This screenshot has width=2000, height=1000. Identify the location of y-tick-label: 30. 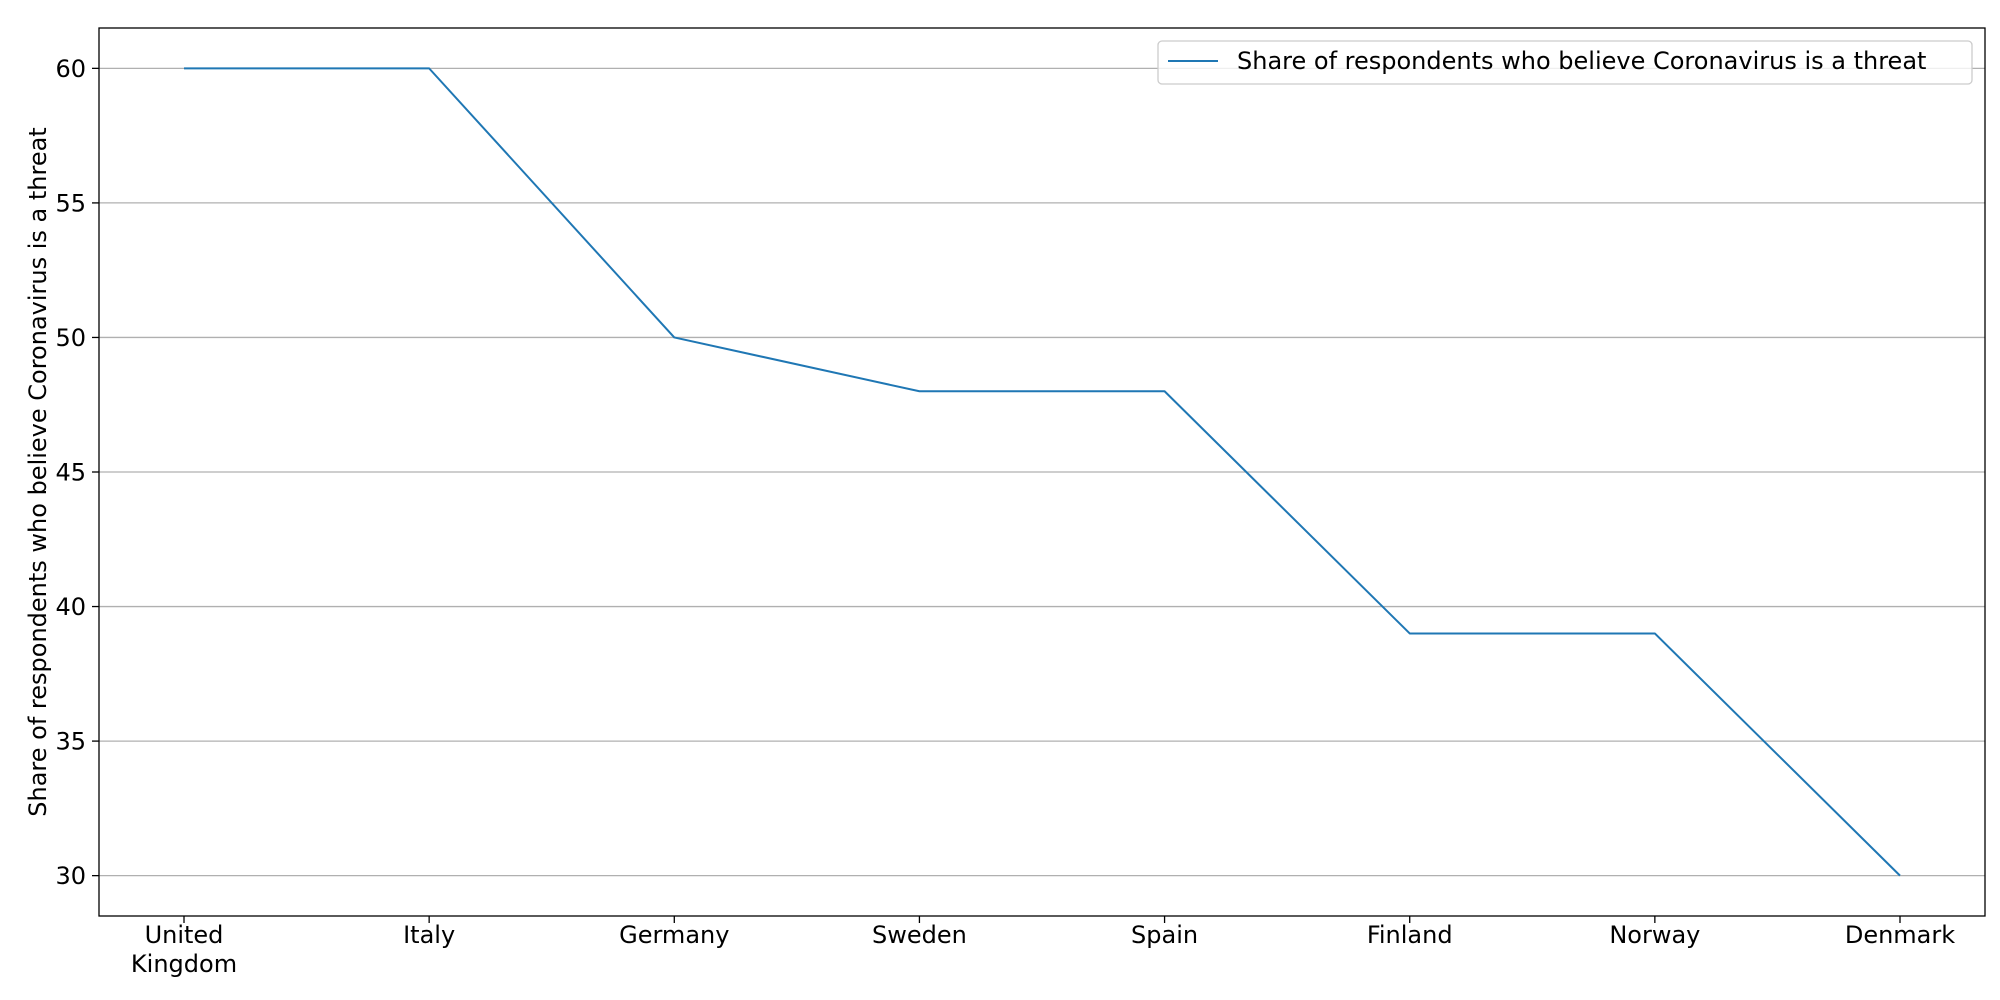
(70, 876).